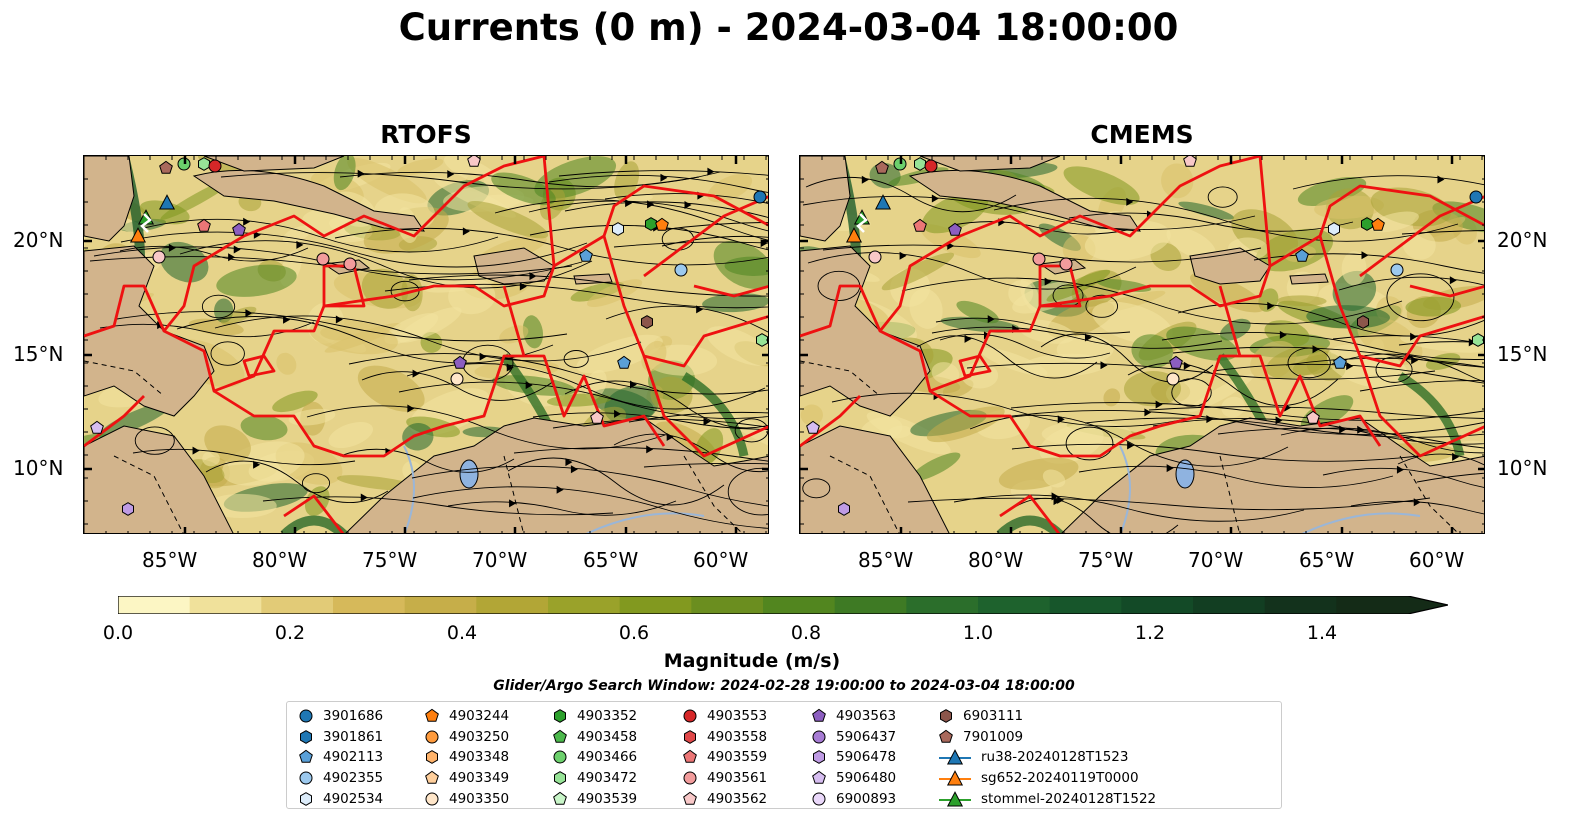  I want to click on legend-label: 4902355, so click(353, 778).